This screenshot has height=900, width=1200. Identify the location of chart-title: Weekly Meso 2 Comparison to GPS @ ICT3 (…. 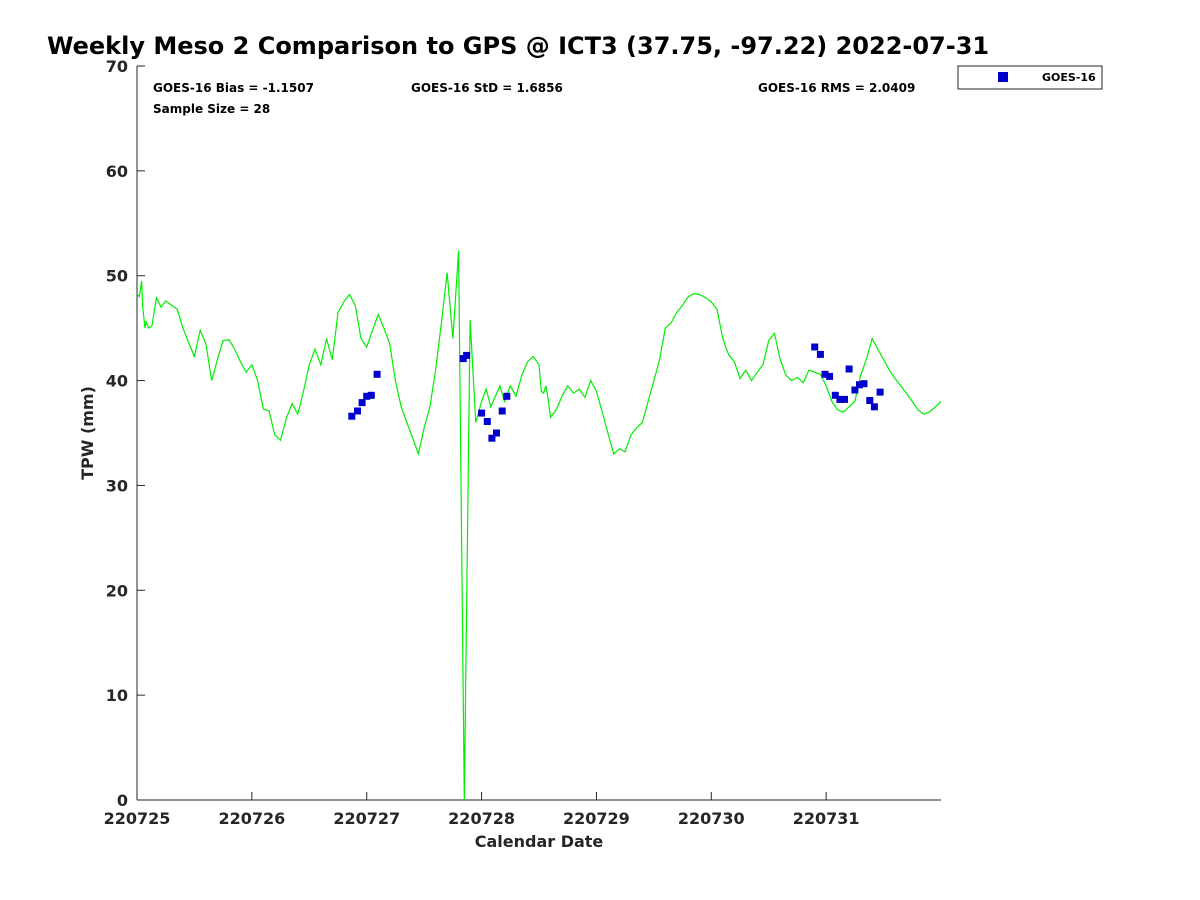
(518, 46).